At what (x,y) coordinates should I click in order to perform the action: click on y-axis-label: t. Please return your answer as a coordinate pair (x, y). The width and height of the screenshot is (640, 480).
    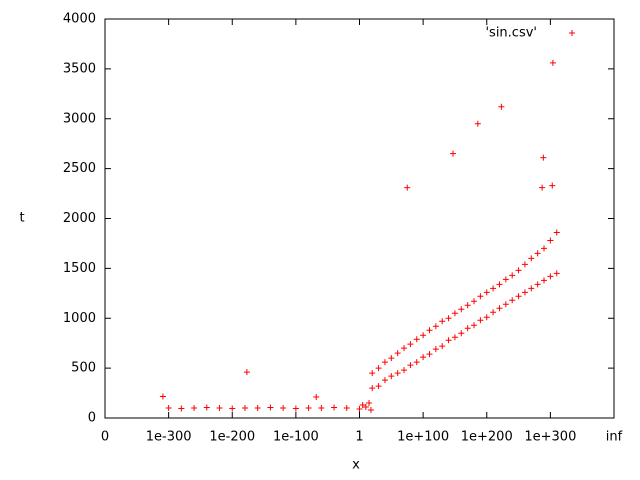
    Looking at the image, I should click on (21, 218).